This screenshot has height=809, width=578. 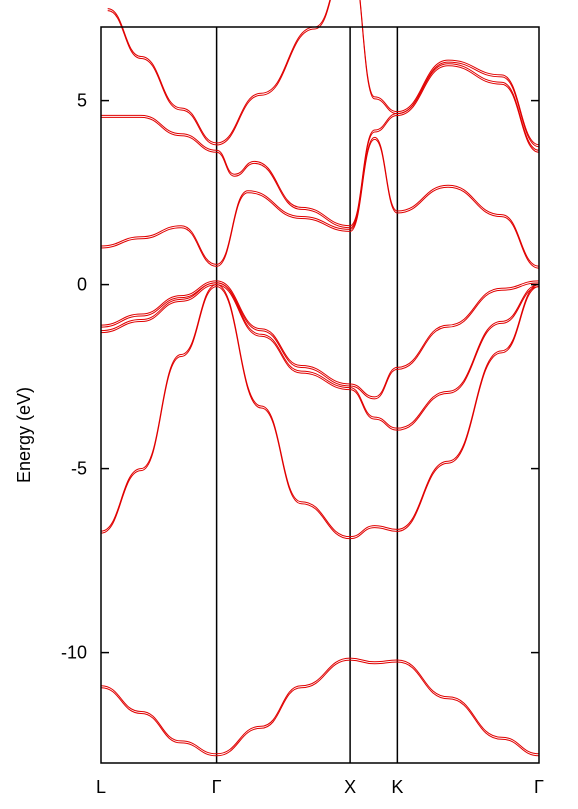 I want to click on x-tick-label: X, so click(x=350, y=787).